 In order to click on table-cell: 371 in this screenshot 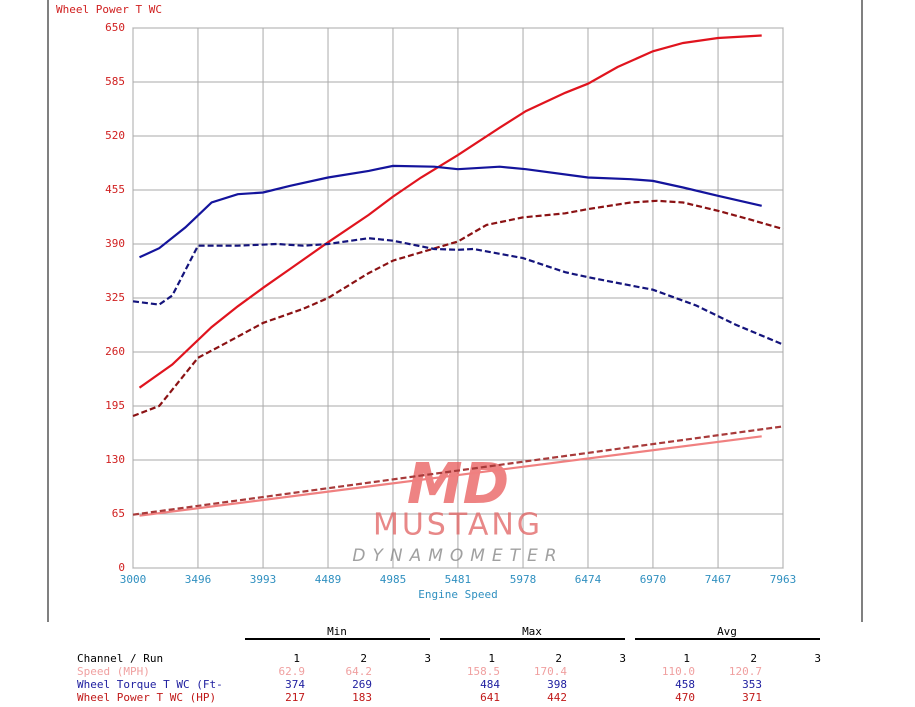, I will do `click(752, 697)`.